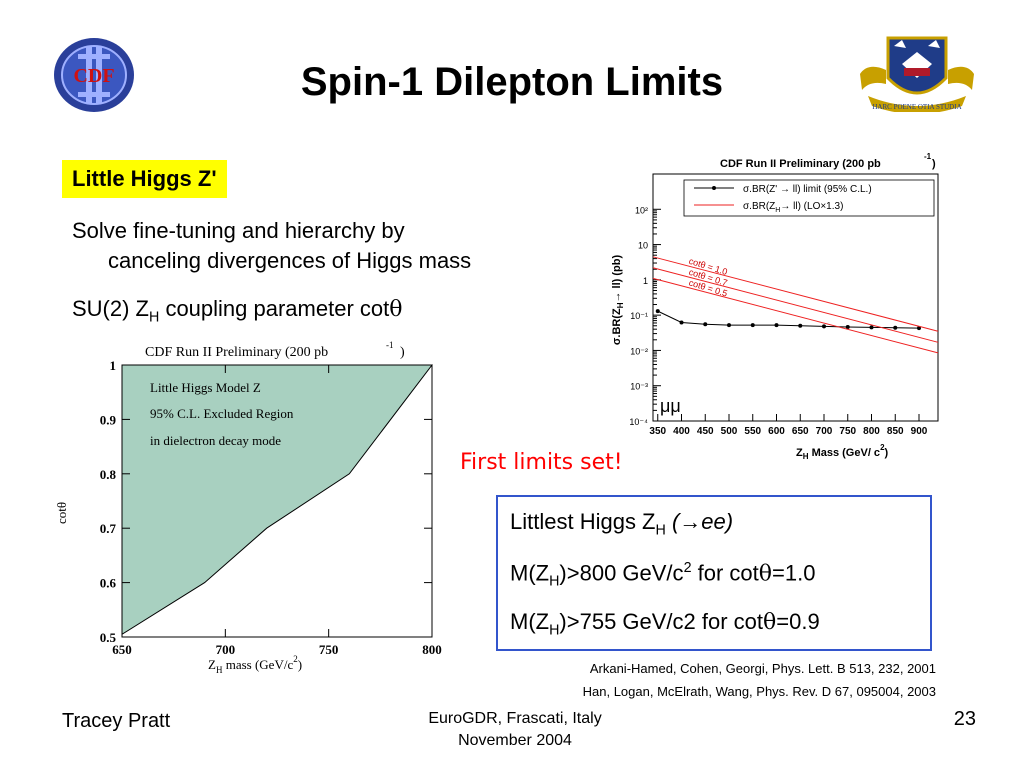 The image size is (1024, 768). What do you see at coordinates (638, 422) in the screenshot?
I see `right-y-tick-label: 10⁻⁴` at bounding box center [638, 422].